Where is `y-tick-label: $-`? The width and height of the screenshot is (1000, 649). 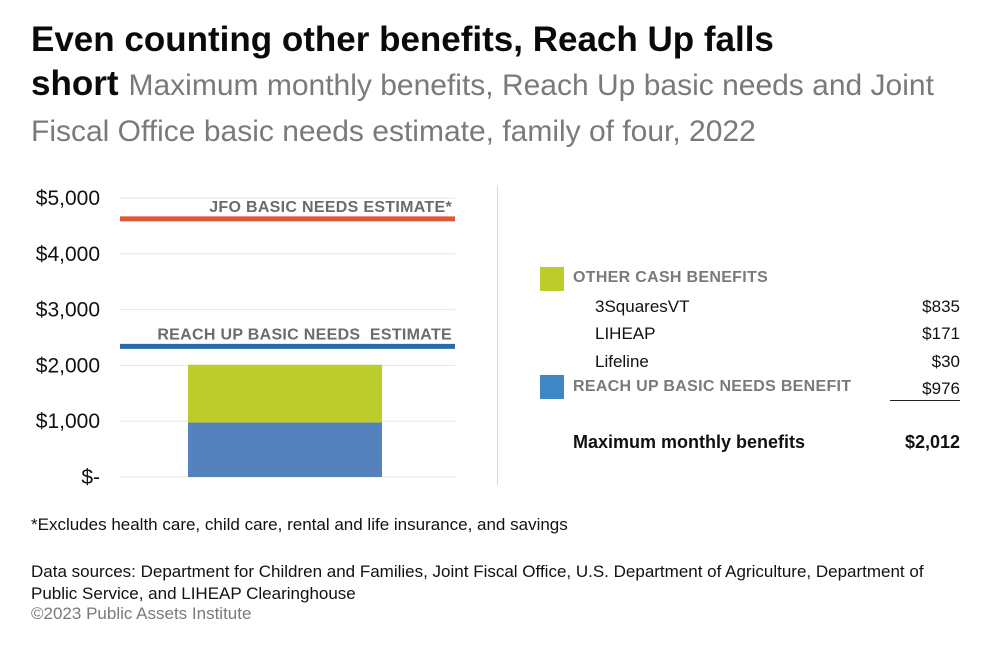 y-tick-label: $- is located at coordinates (90, 477).